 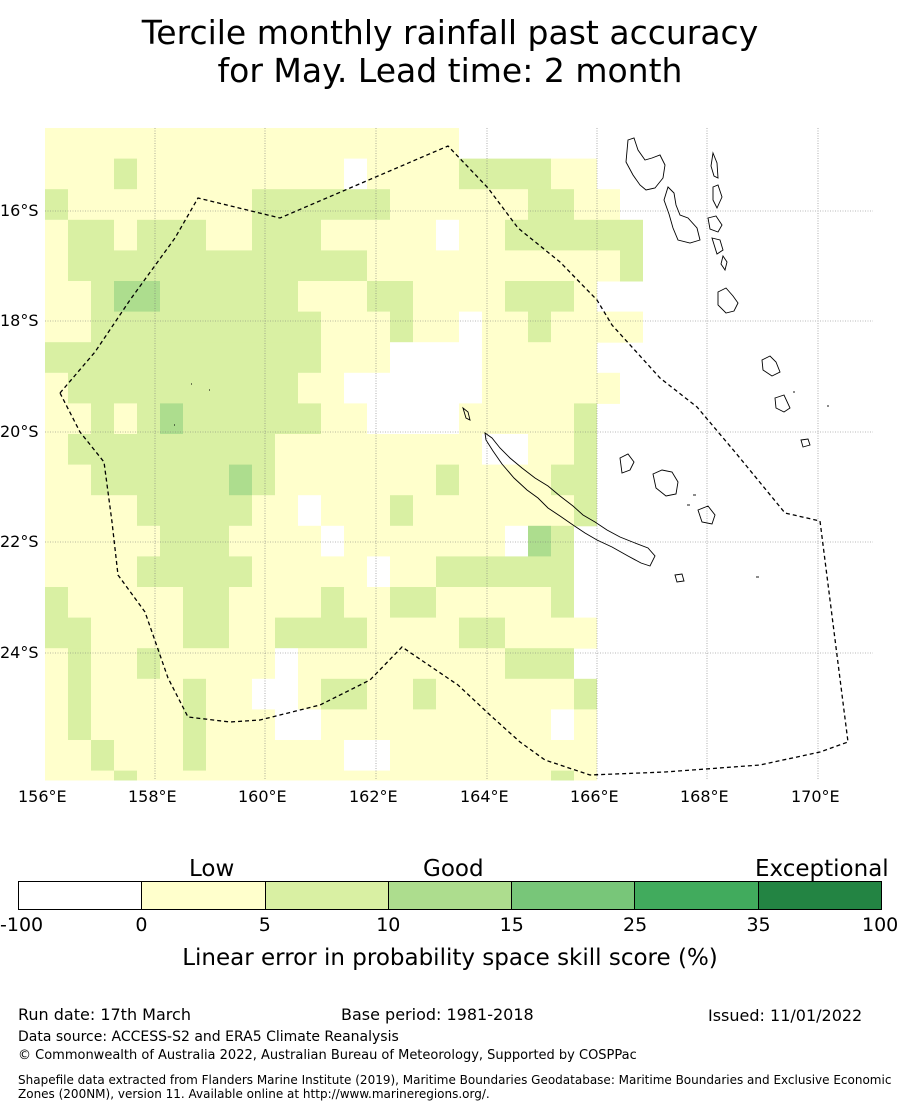 I want to click on colorbar-tick-label: -100, so click(x=22, y=925).